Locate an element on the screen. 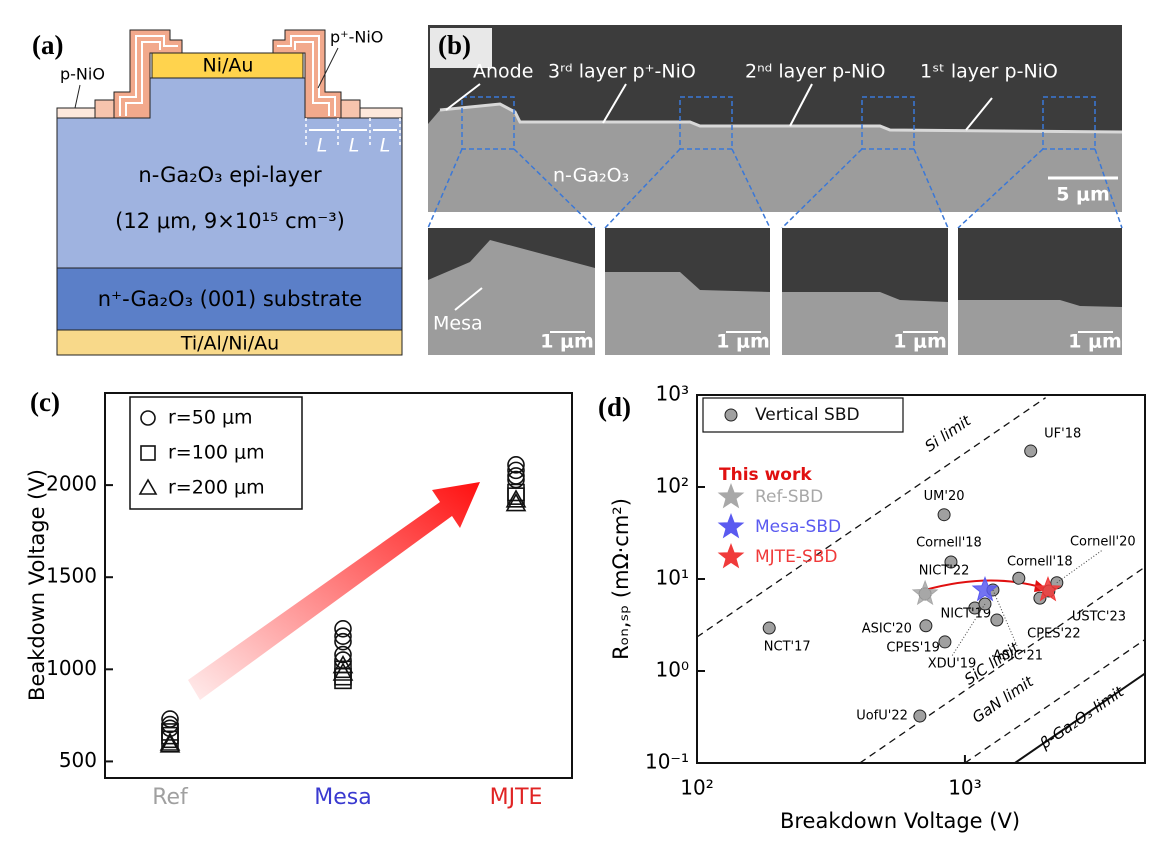 This screenshot has height=846, width=1160. y-tick-label: 10¹ is located at coordinates (672, 578).